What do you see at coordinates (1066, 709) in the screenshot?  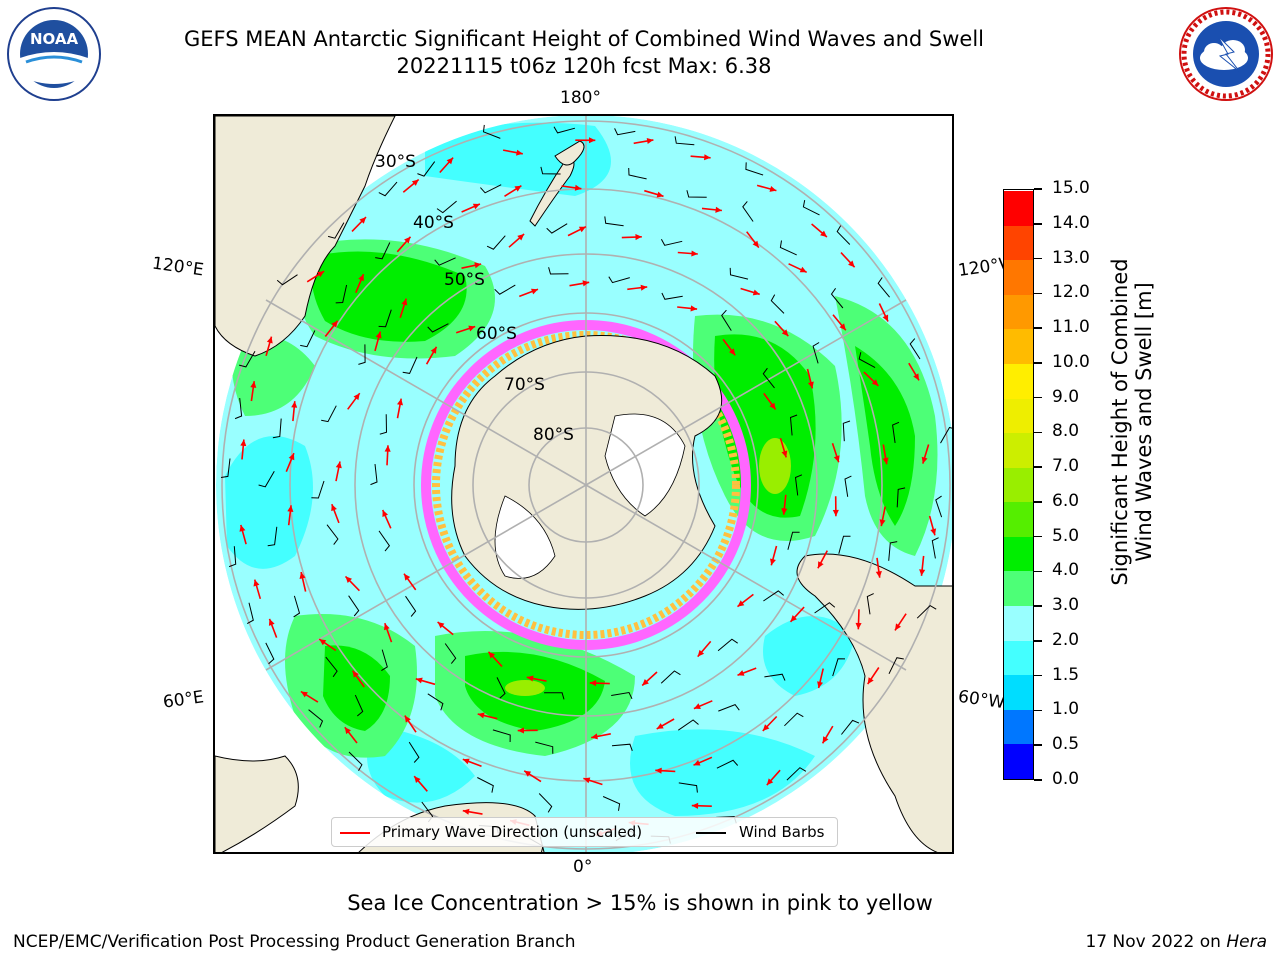 I see `colorbar-tick-label: 1.0` at bounding box center [1066, 709].